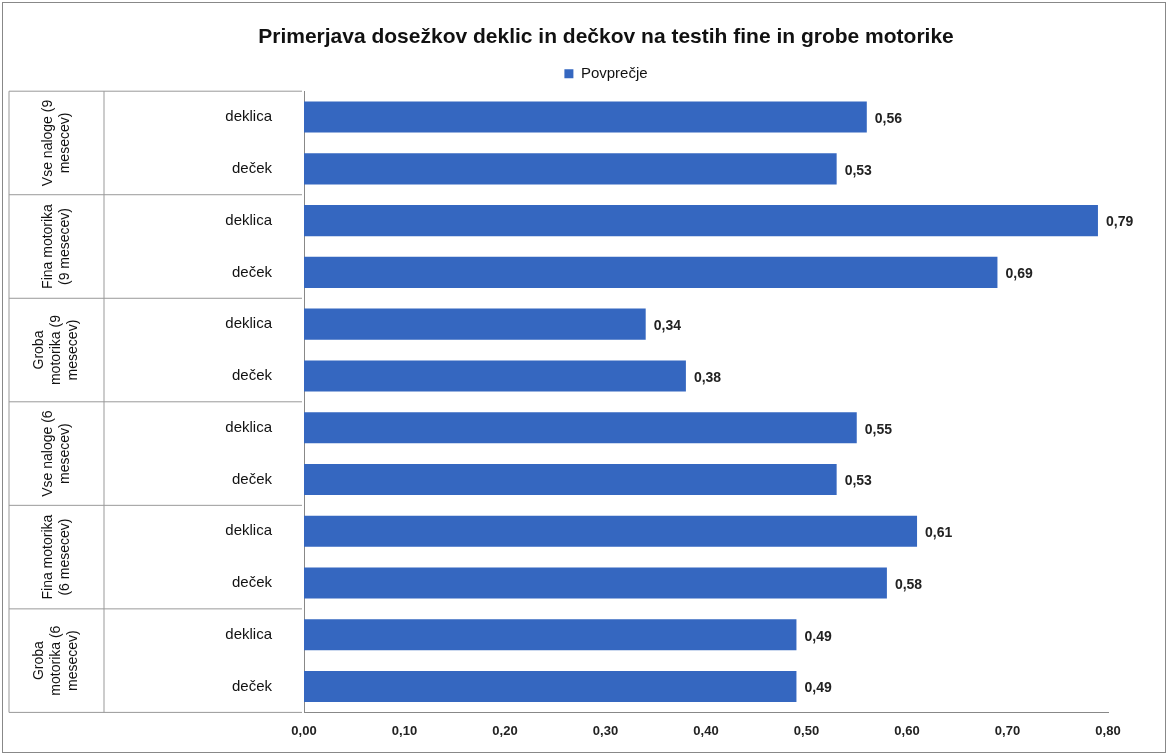 The width and height of the screenshot is (1168, 755). What do you see at coordinates (939, 532) in the screenshot?
I see `data-label: 0,61` at bounding box center [939, 532].